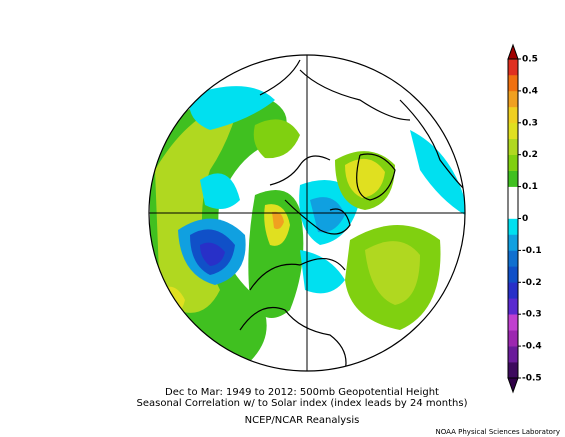 This screenshot has width=565, height=437. What do you see at coordinates (498, 432) in the screenshot?
I see `credit: NOAA Physical Sciences Laboratory` at bounding box center [498, 432].